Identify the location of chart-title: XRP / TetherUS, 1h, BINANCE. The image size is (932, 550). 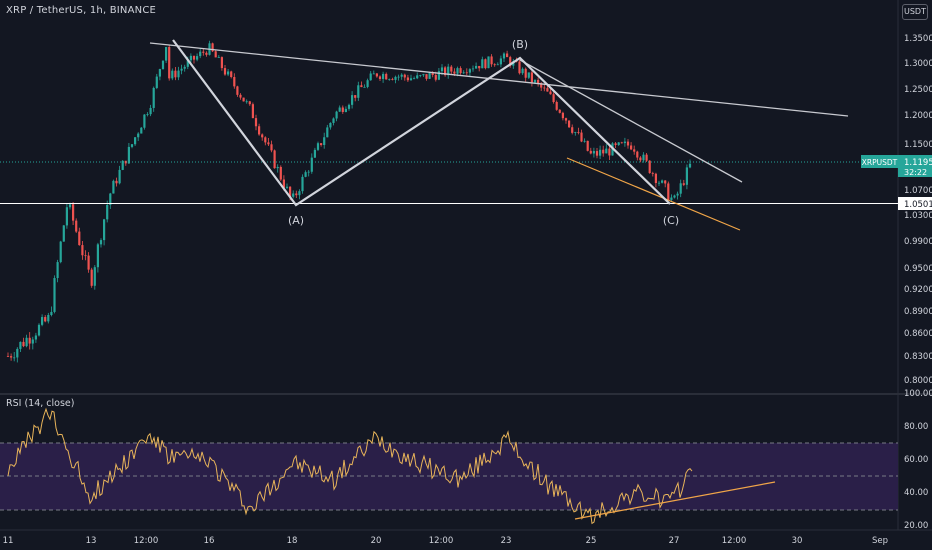
(81, 10).